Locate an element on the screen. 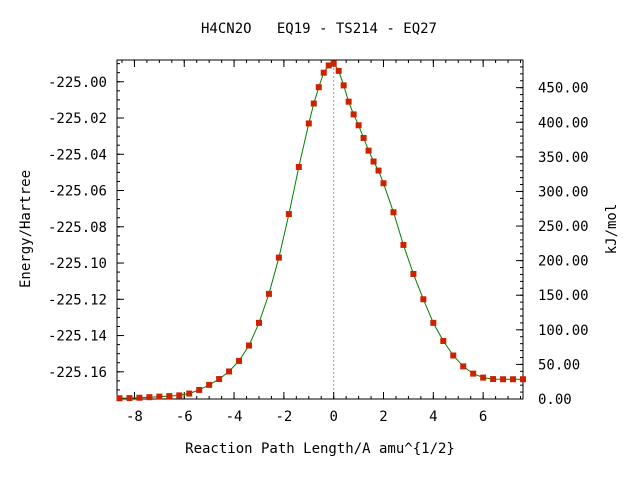  y-tick-label: -225.14 is located at coordinates (77, 337).